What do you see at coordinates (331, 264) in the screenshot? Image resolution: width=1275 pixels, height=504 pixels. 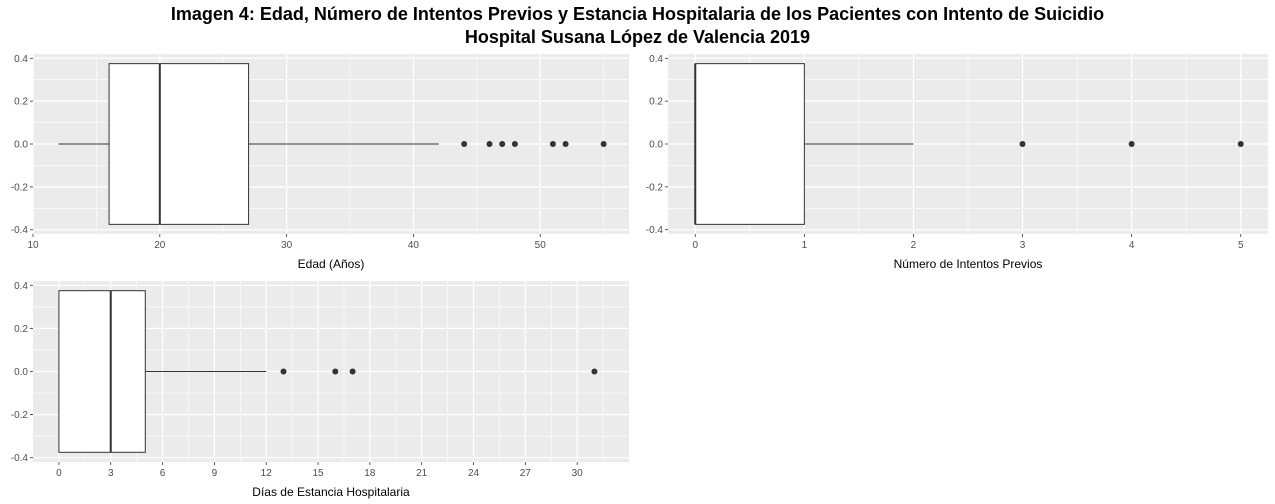 I see `x-axis-label: Edad (Años)` at bounding box center [331, 264].